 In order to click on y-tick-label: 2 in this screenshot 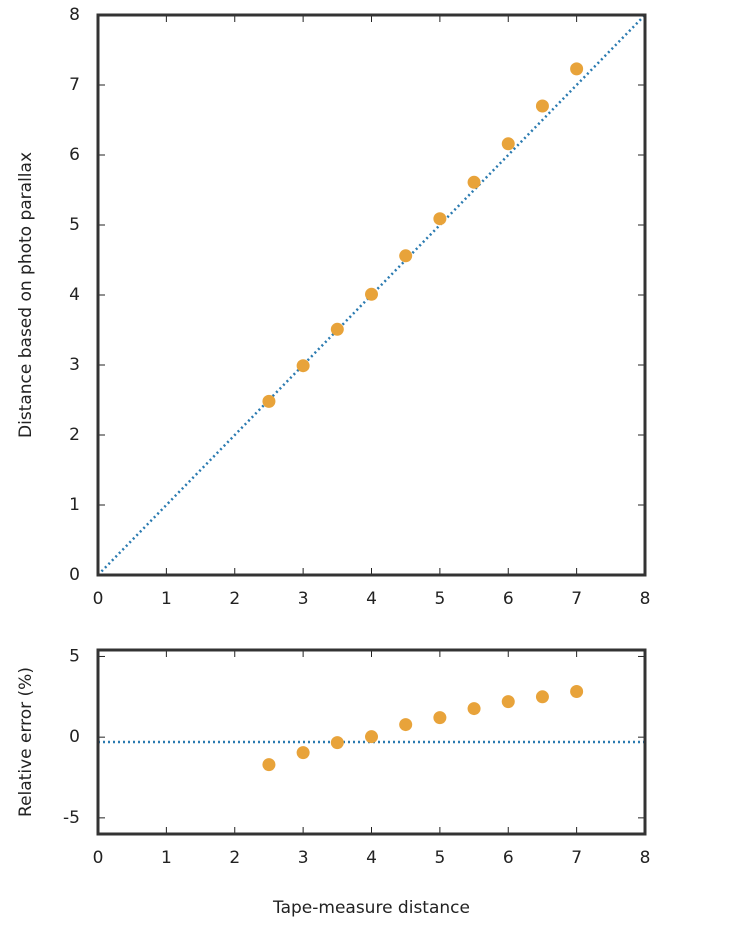, I will do `click(74, 435)`.